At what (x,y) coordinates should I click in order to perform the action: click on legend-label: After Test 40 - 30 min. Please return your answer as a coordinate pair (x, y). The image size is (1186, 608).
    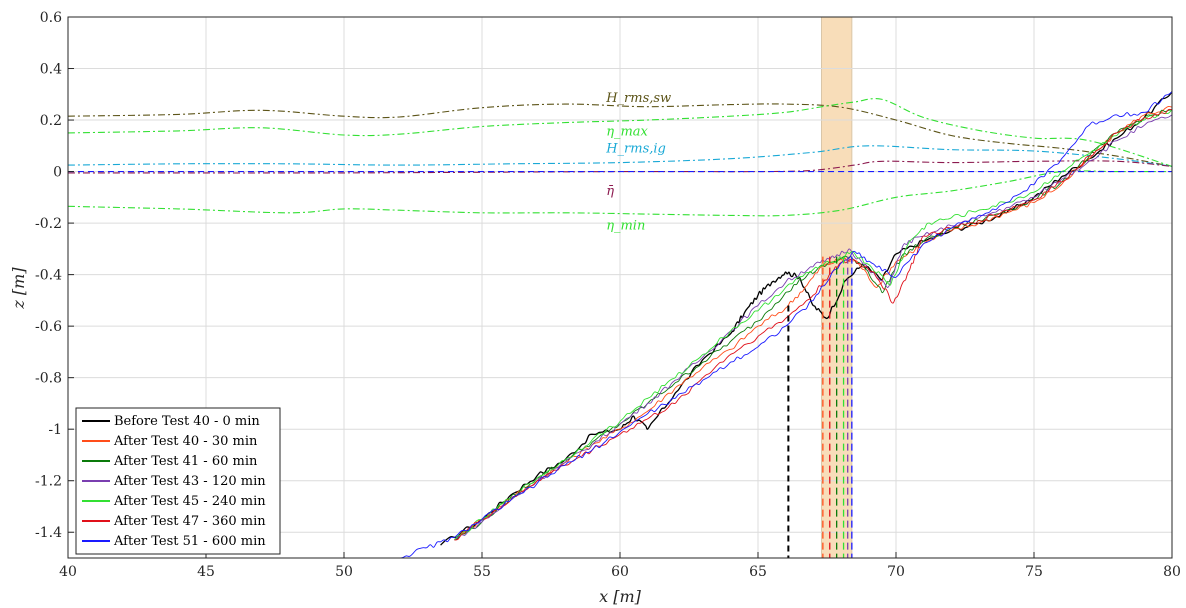
    Looking at the image, I should click on (185, 441).